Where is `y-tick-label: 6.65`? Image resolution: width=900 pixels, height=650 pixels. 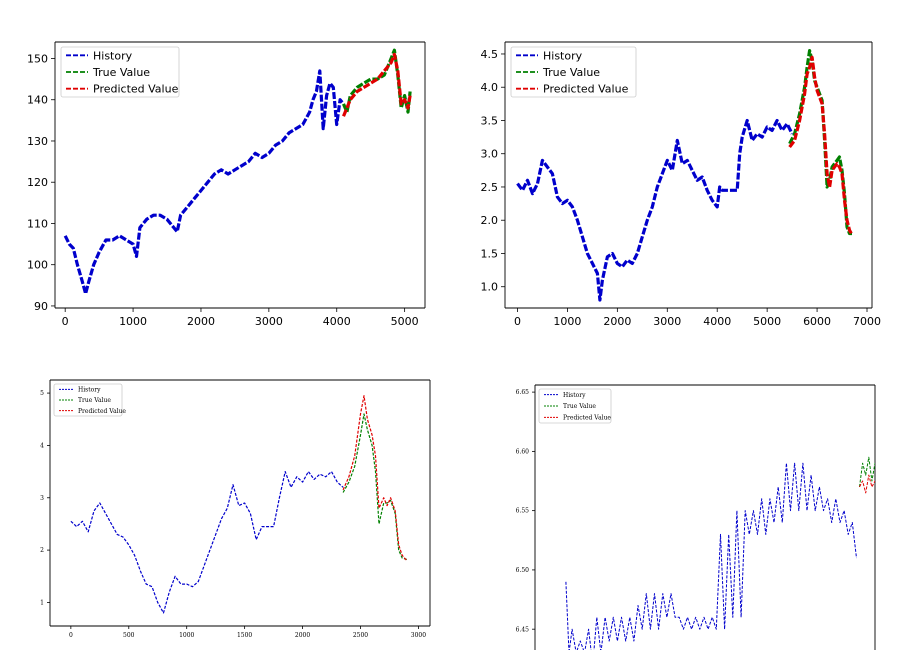
y-tick-label: 6.65 is located at coordinates (523, 392).